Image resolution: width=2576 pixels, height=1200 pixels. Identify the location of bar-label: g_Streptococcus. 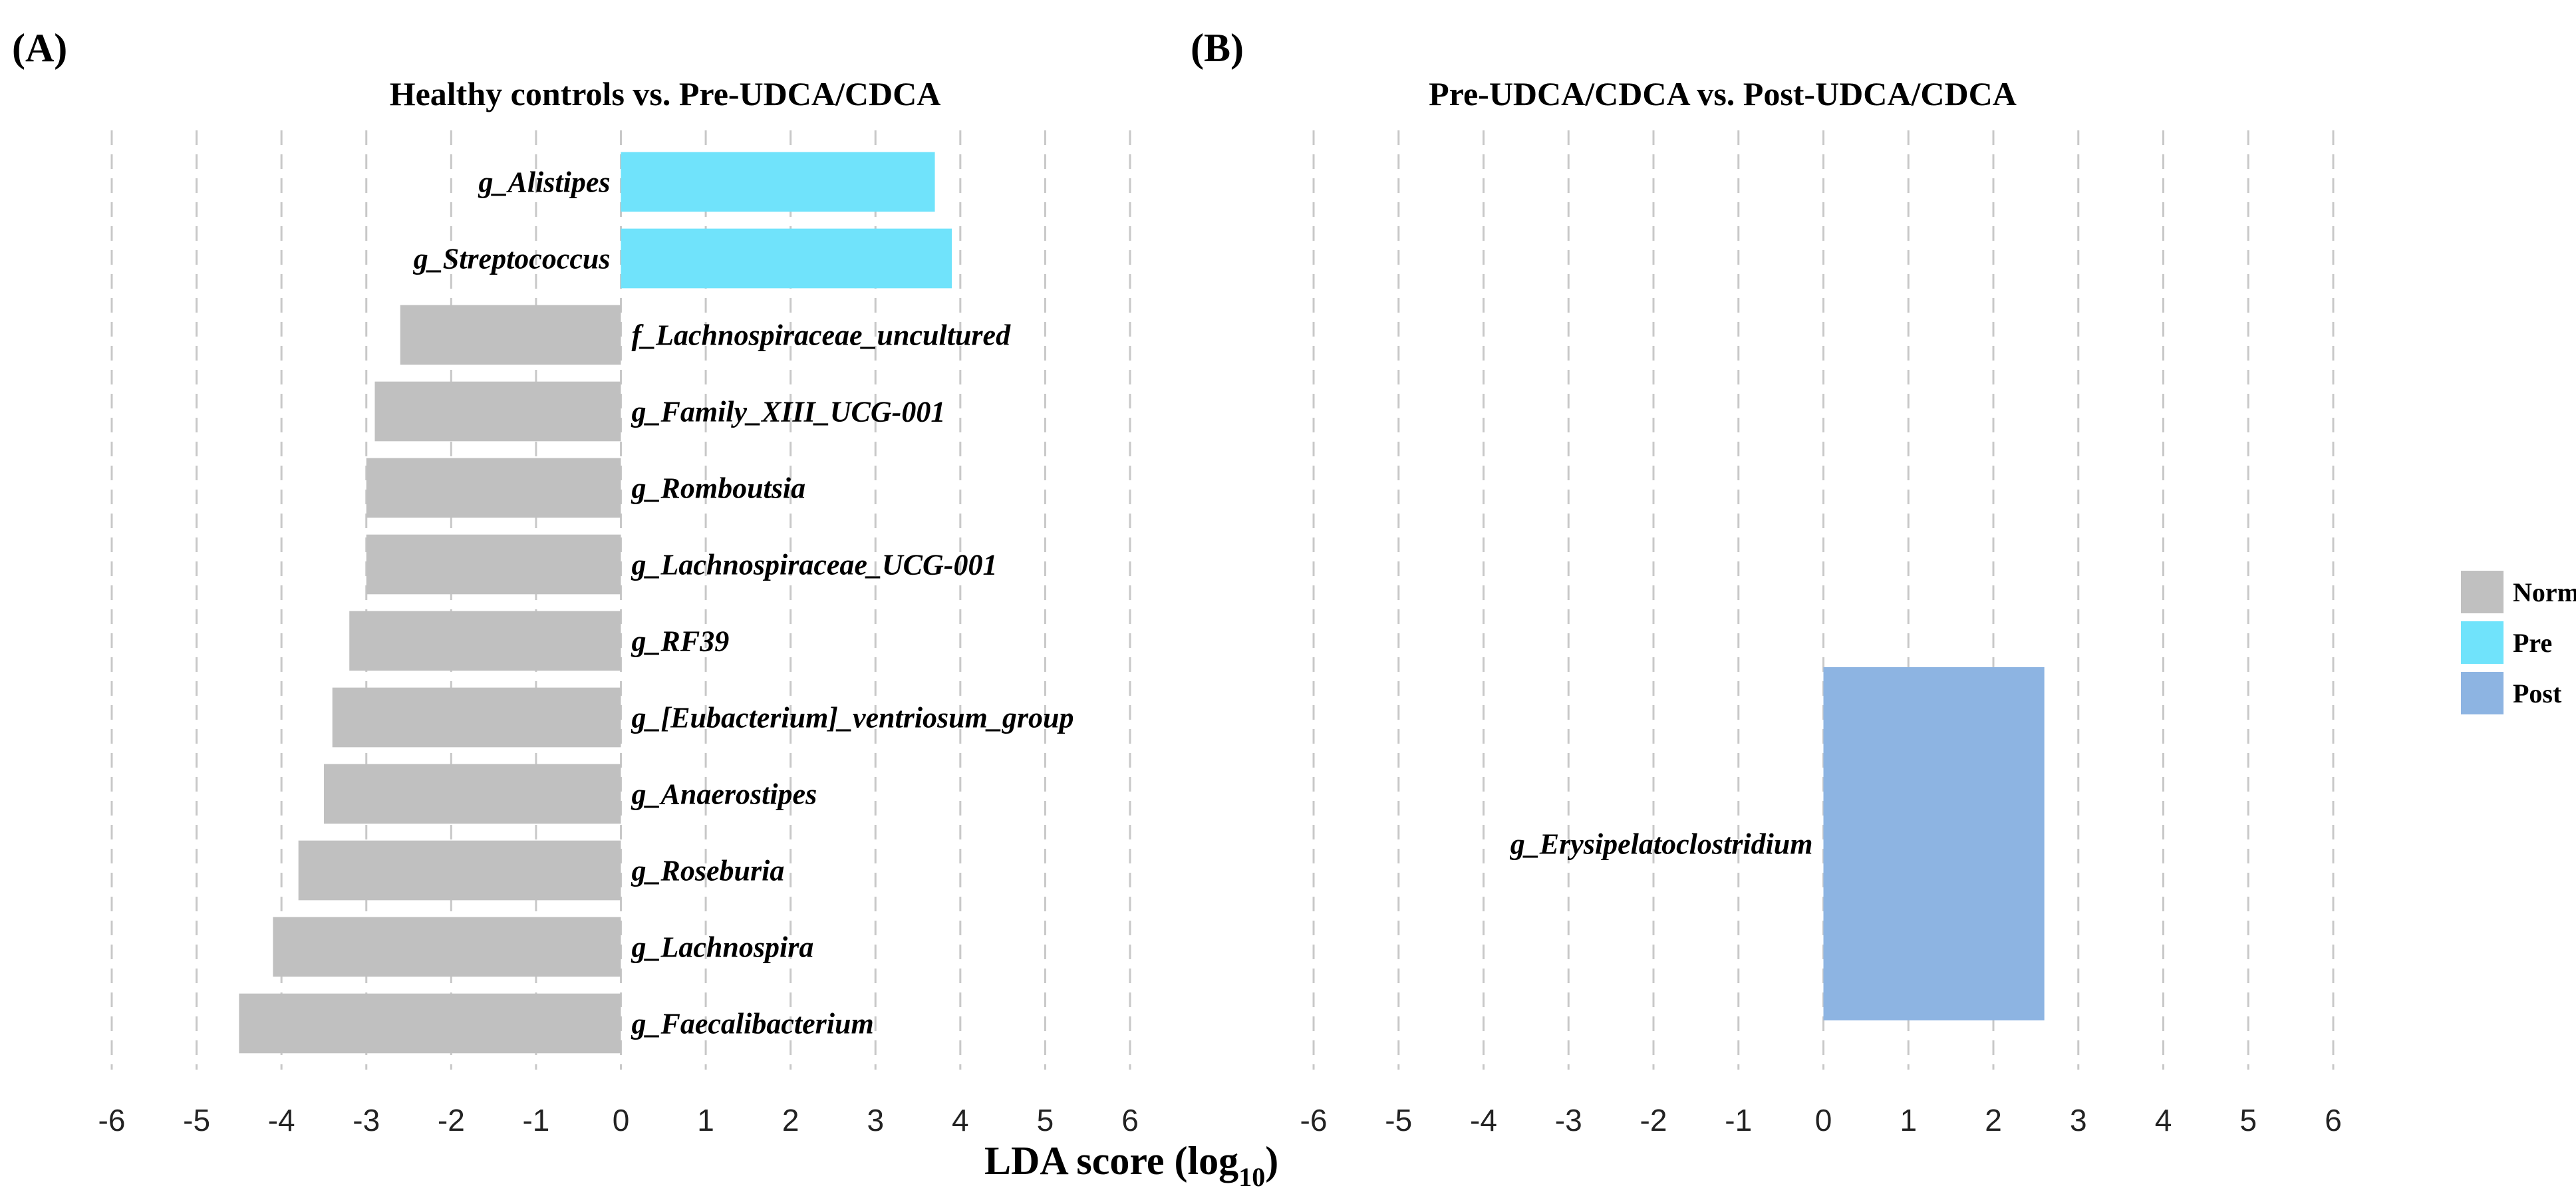
(512, 259).